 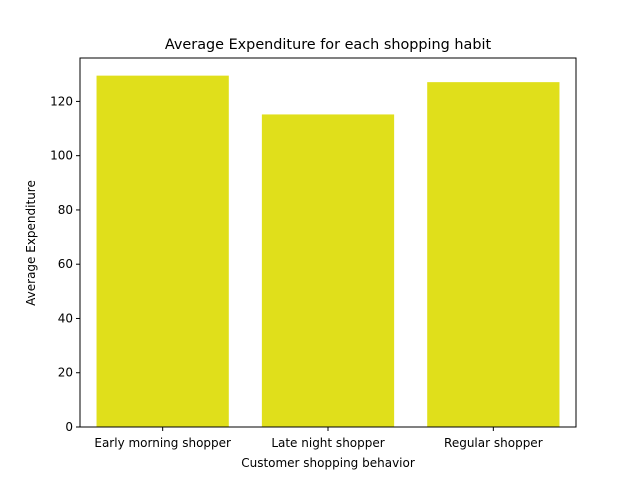 What do you see at coordinates (61, 156) in the screenshot?
I see `y-tick-label: 100` at bounding box center [61, 156].